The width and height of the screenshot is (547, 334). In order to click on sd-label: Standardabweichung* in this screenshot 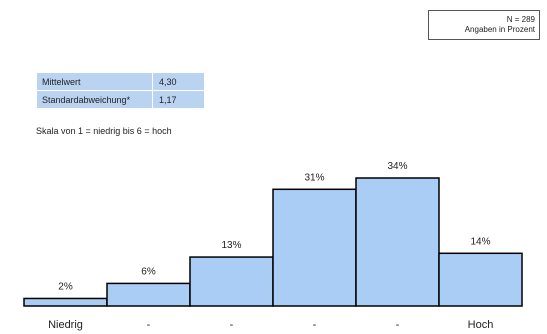, I will do `click(94, 99)`.